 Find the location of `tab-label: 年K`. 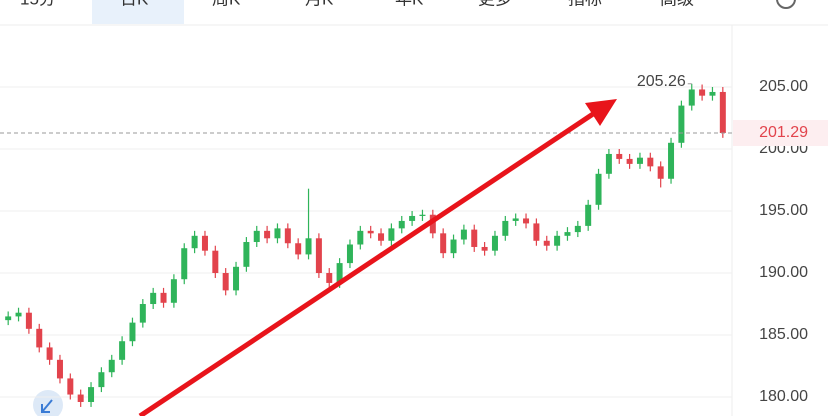

tab-label: 年K is located at coordinates (409, 4).